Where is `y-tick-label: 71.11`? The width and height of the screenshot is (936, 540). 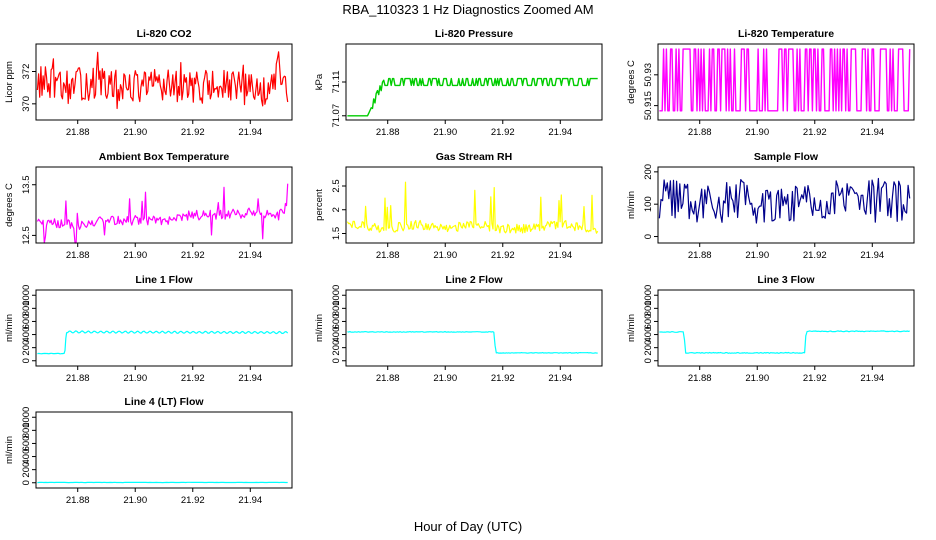 y-tick-label: 71.11 is located at coordinates (336, 81).